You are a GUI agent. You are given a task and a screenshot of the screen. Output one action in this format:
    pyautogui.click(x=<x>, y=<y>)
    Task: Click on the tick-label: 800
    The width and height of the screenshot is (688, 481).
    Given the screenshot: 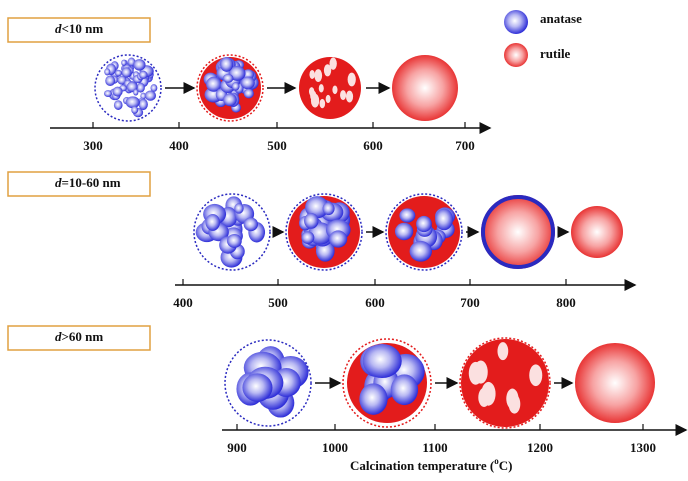 What is the action you would take?
    pyautogui.click(x=566, y=302)
    